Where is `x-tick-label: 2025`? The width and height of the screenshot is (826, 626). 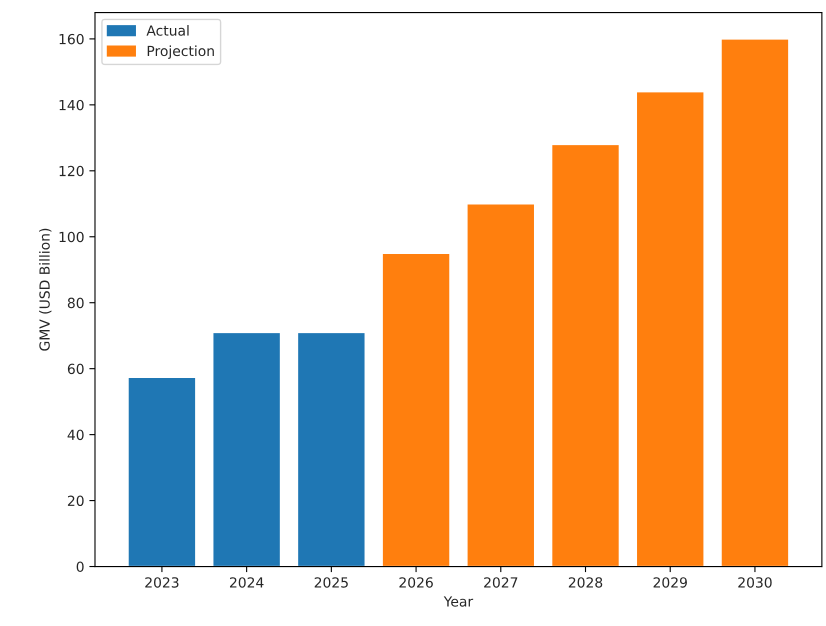 x-tick-label: 2025 is located at coordinates (331, 582).